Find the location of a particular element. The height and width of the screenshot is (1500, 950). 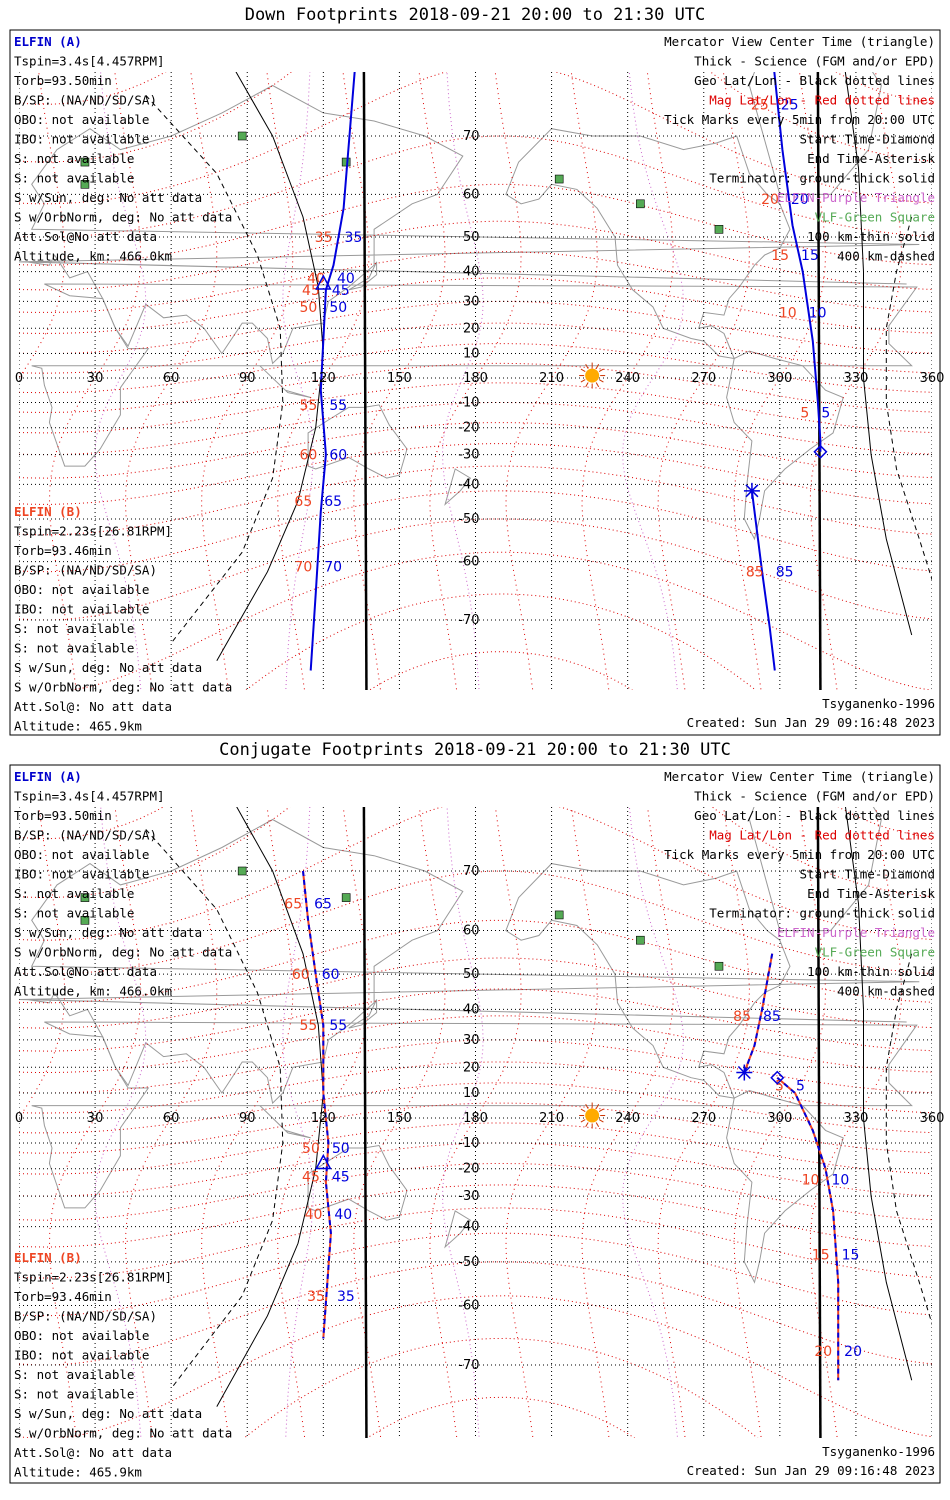

legend-right-line: ELFIN-Purple Triangle is located at coordinates (856, 197).